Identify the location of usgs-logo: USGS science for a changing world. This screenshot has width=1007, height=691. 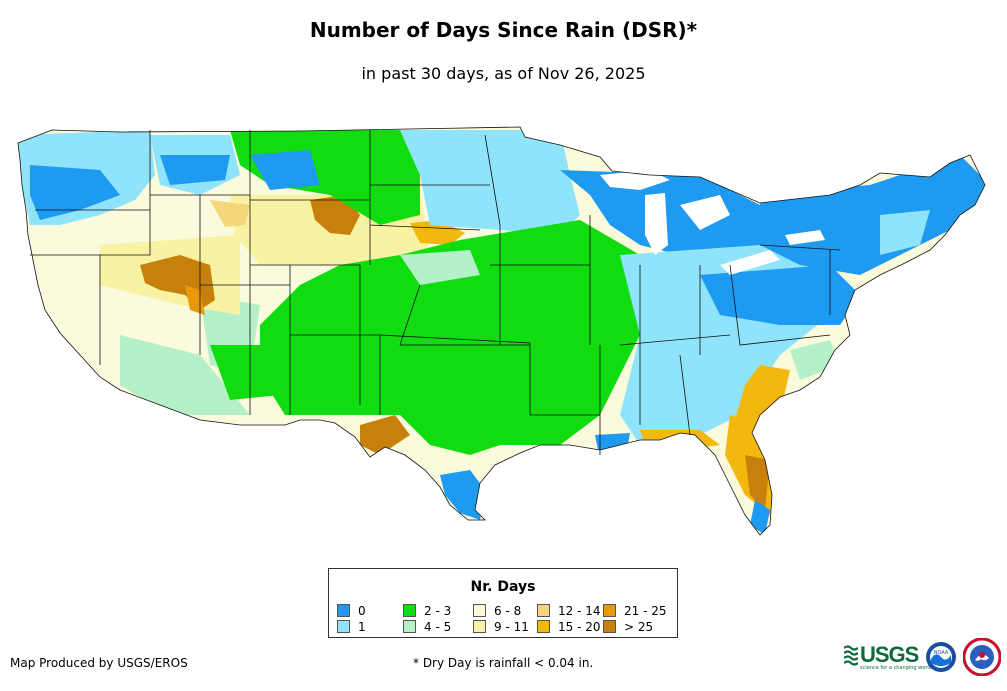
(888, 657).